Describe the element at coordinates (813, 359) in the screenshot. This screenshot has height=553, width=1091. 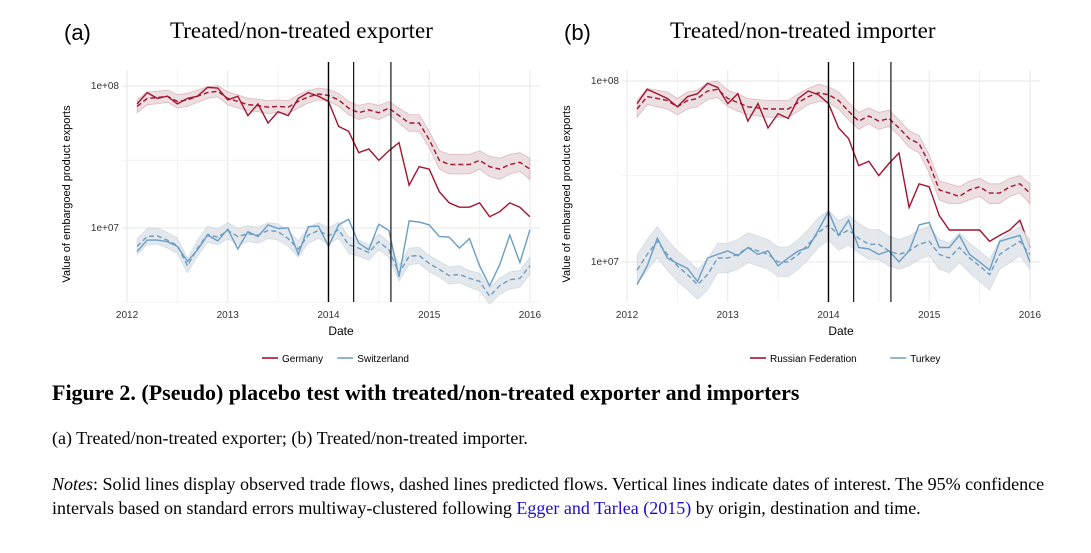
I see `legend-label: Russian Federation` at that location.